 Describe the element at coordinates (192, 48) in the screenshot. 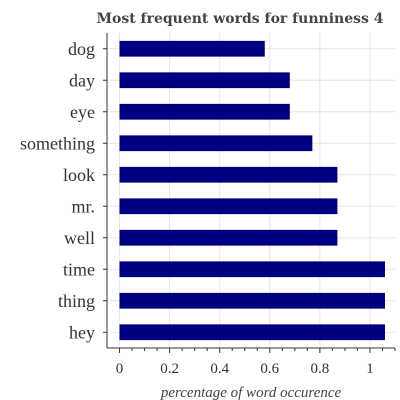

I see `bar-dog` at that location.